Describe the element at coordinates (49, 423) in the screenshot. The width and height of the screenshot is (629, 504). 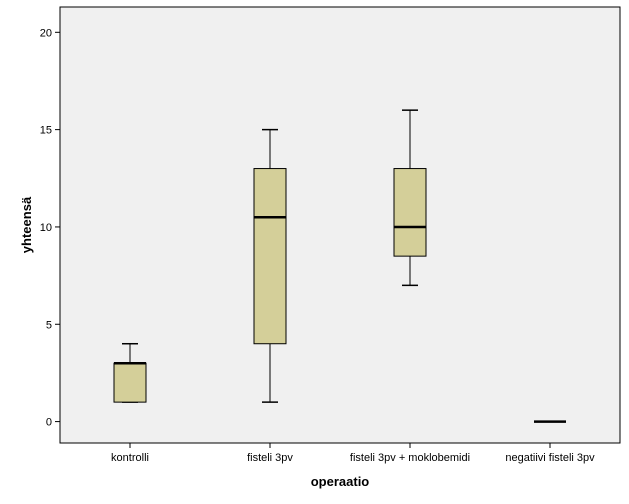
I see `y-tick-label: 0` at that location.